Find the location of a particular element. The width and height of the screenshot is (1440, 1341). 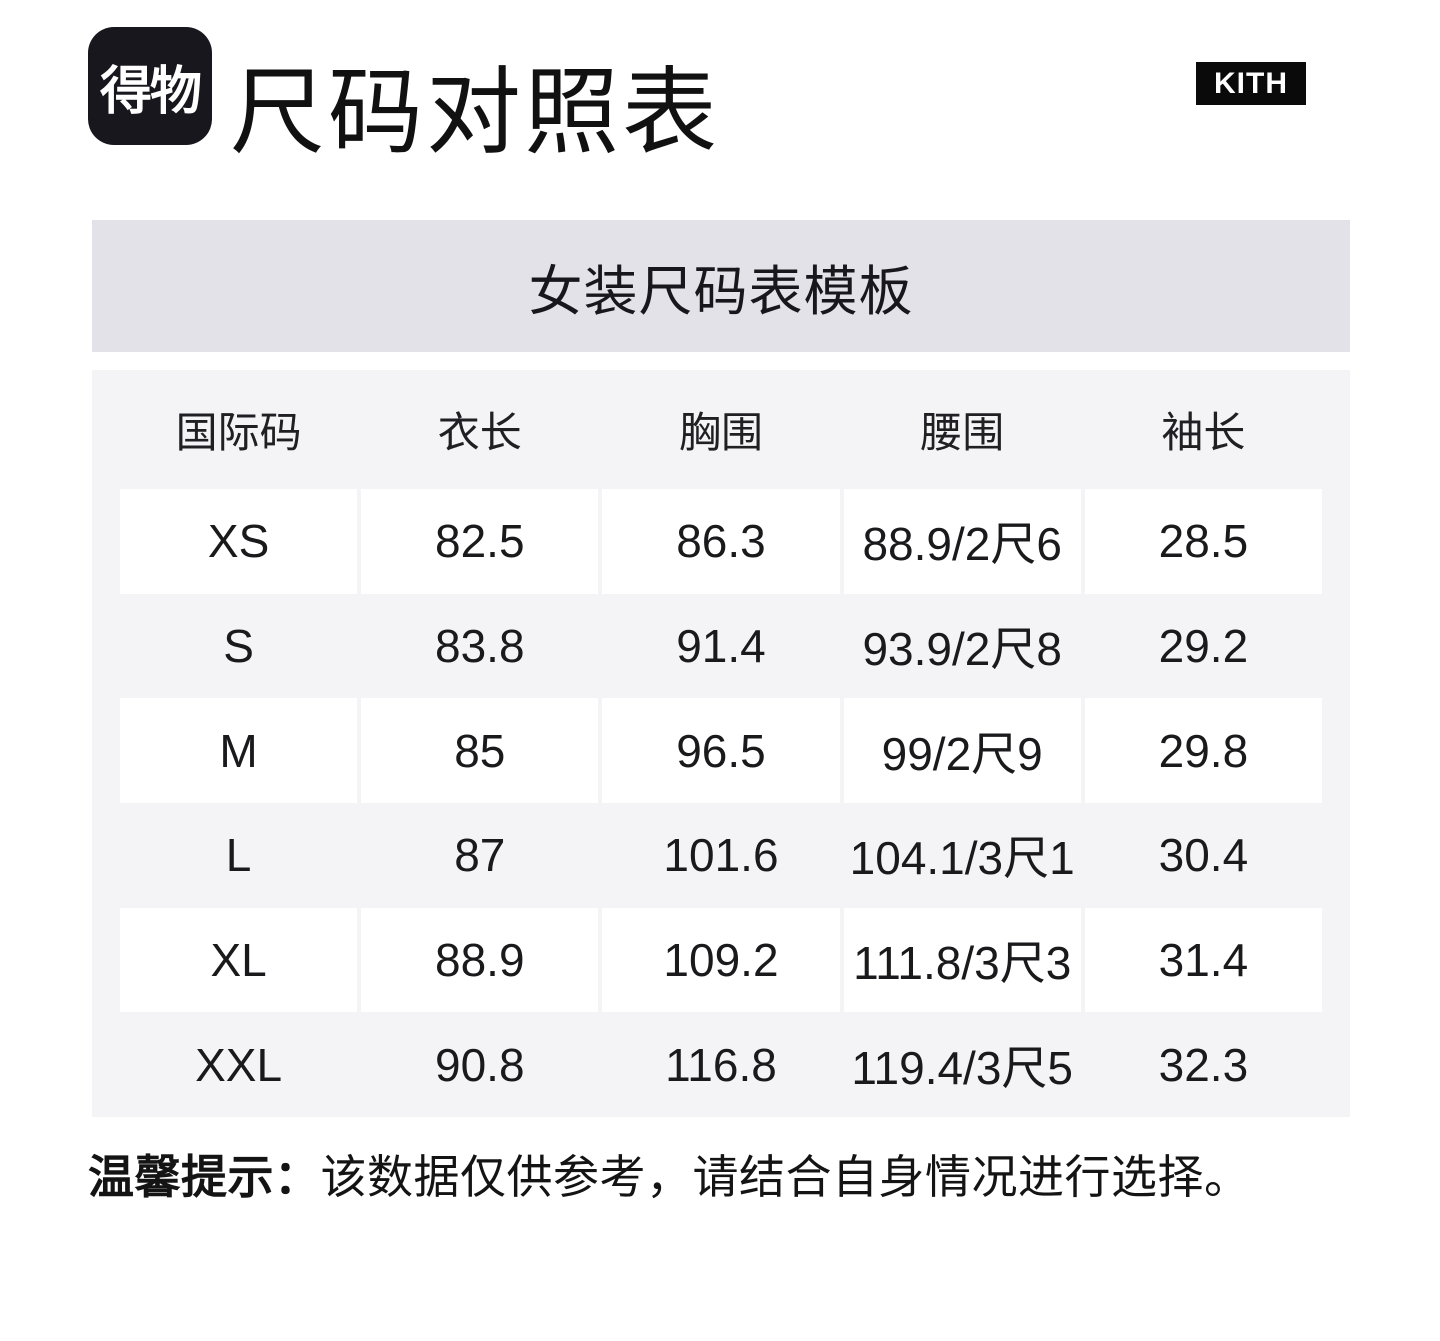

cell-length: 87 is located at coordinates (480, 855).